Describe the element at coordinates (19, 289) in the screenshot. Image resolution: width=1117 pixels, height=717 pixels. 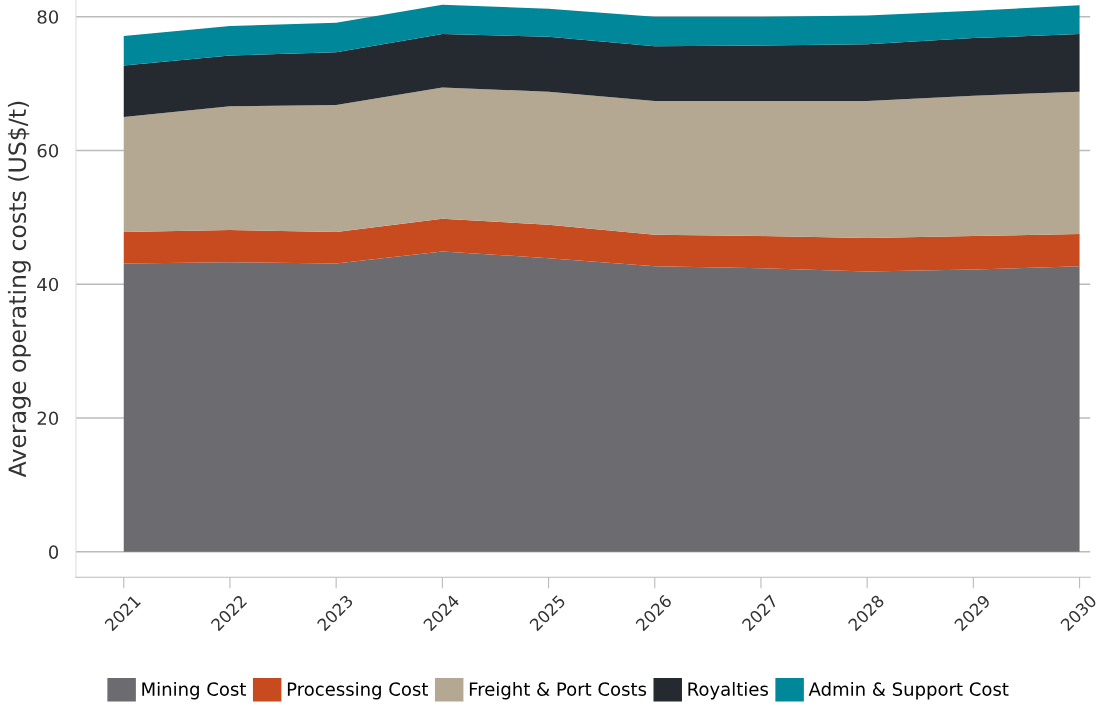
I see `y-axis-title: Average operating costs (US$/t)` at that location.